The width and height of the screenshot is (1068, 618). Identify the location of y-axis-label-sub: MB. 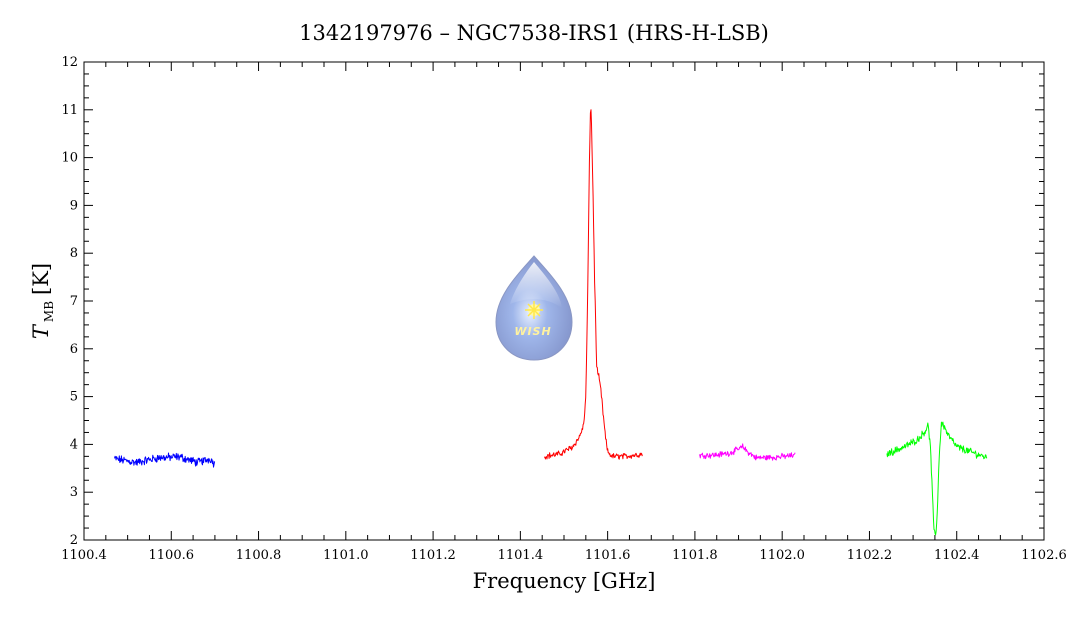
(49, 311).